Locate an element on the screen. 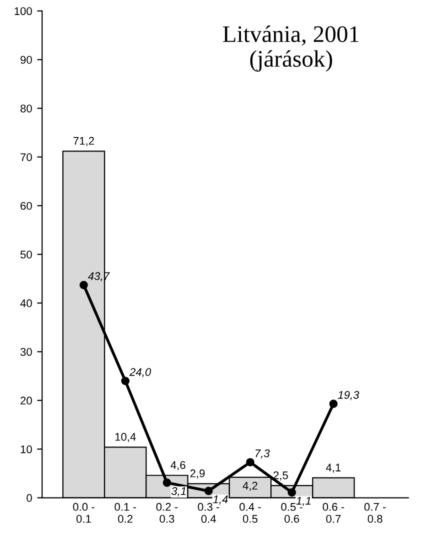 Image resolution: width=421 pixels, height=547 pixels. data-label: 24,0 is located at coordinates (140, 373).